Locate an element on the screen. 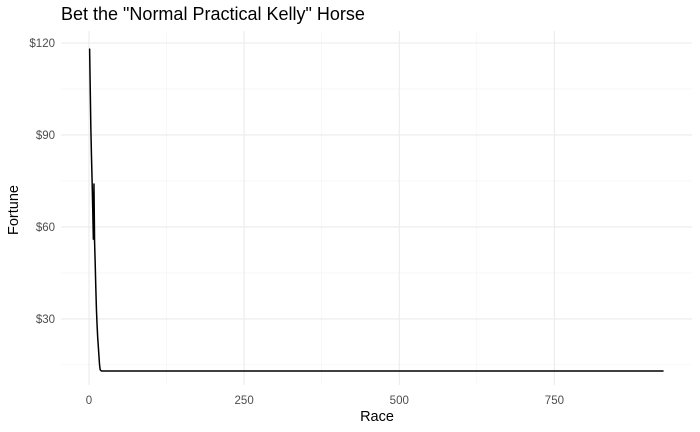  x-tick-label: 750 is located at coordinates (554, 401).